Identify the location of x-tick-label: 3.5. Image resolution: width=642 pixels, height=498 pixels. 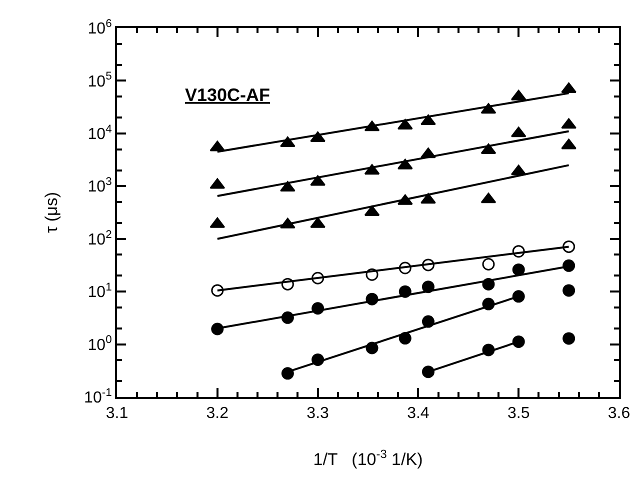
(518, 413).